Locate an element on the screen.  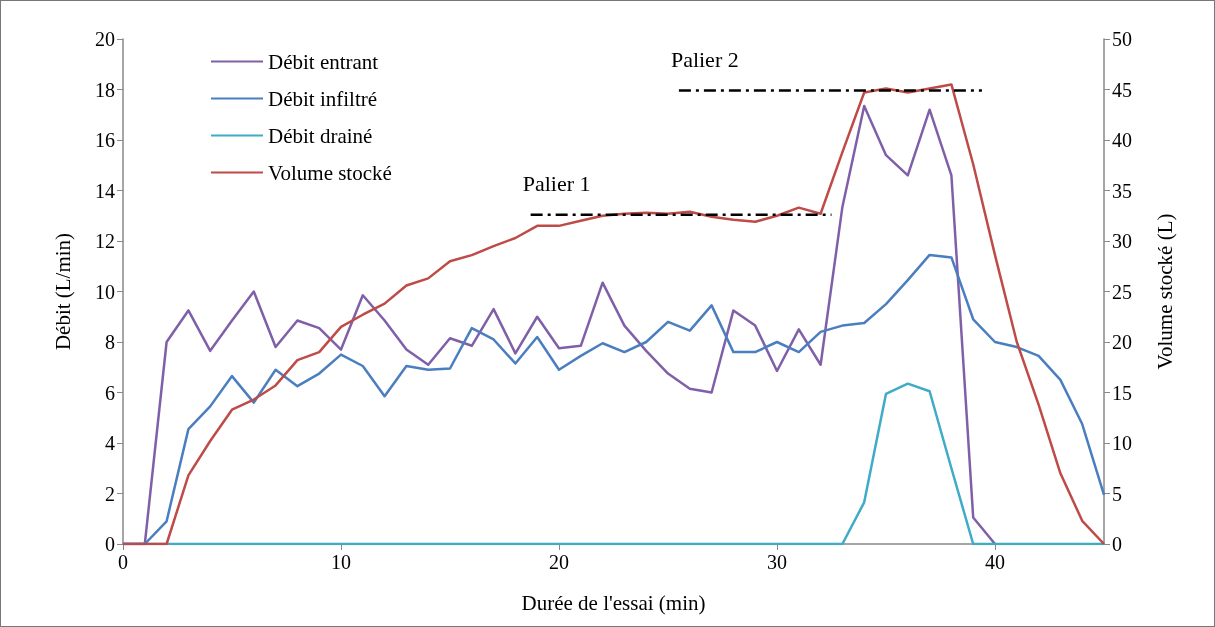
series-label: Palier 1 is located at coordinates (556, 184).